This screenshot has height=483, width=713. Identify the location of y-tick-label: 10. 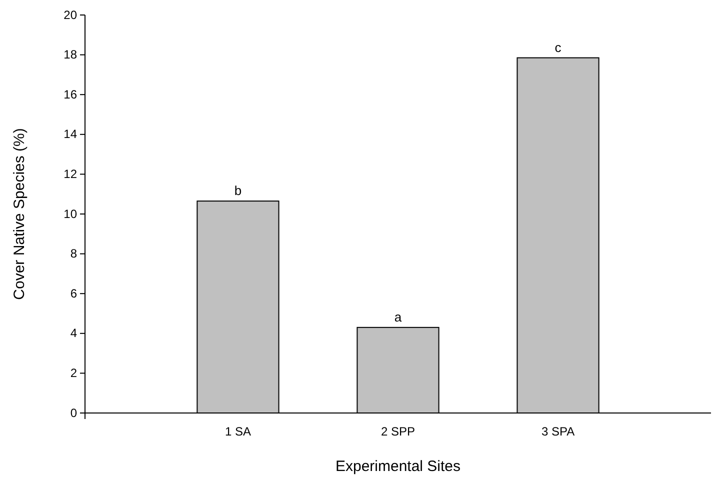
(71, 213).